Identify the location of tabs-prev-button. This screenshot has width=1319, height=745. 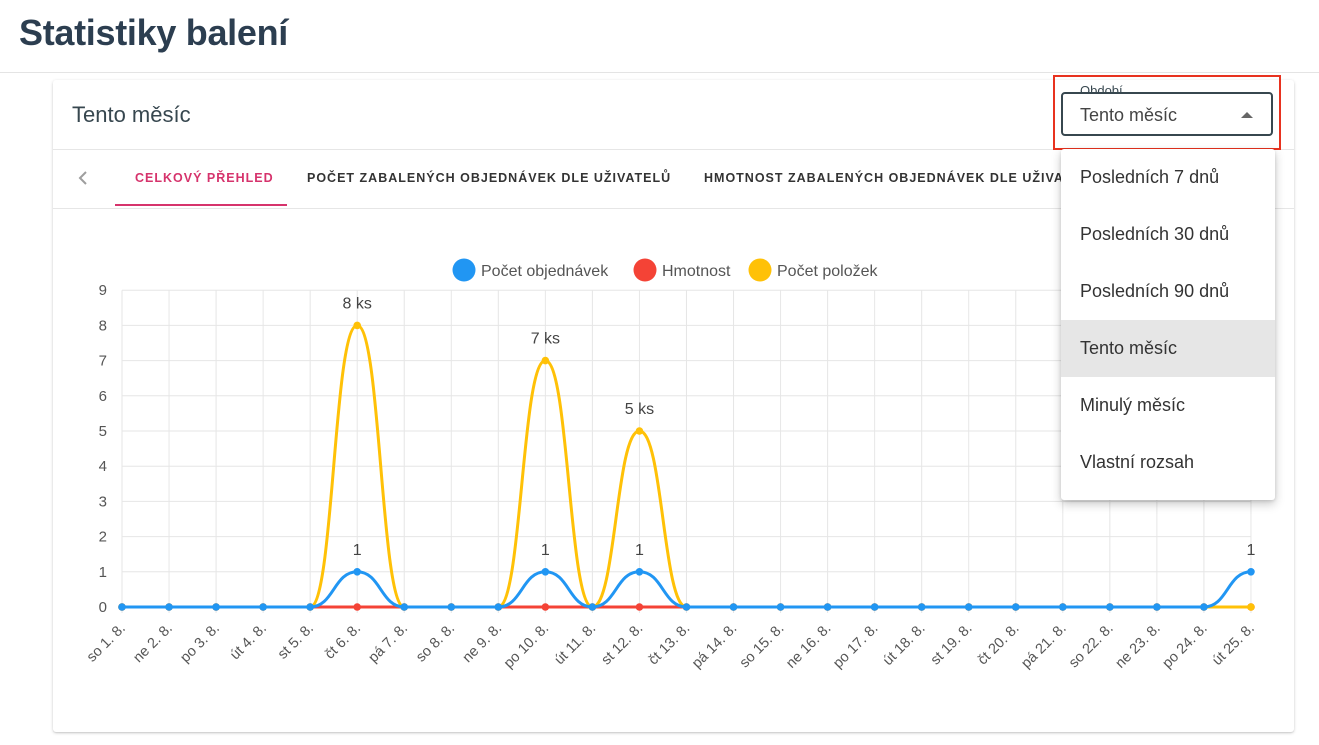
(83, 178).